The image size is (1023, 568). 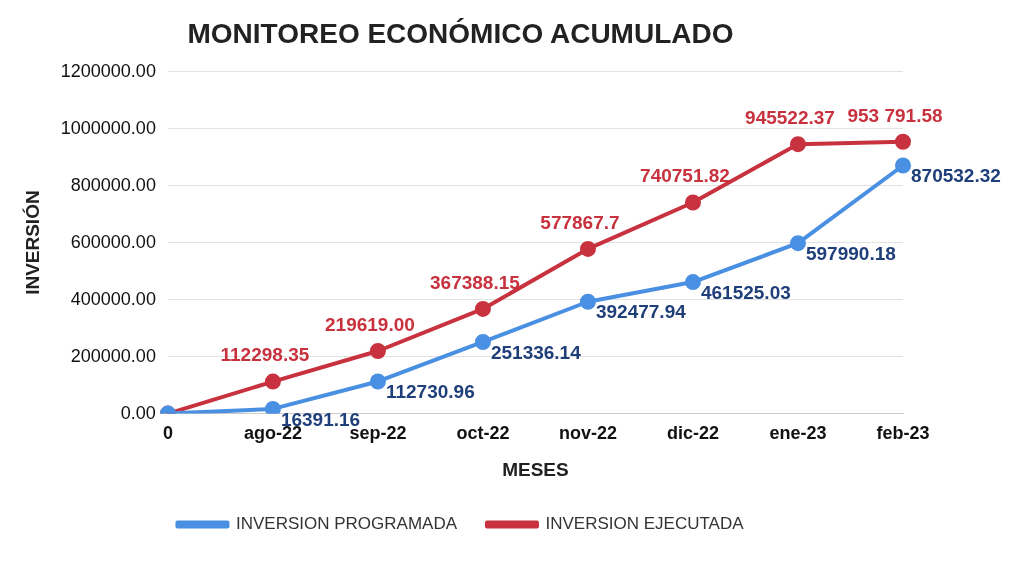 I want to click on data-label: 597990.18, so click(x=850, y=253).